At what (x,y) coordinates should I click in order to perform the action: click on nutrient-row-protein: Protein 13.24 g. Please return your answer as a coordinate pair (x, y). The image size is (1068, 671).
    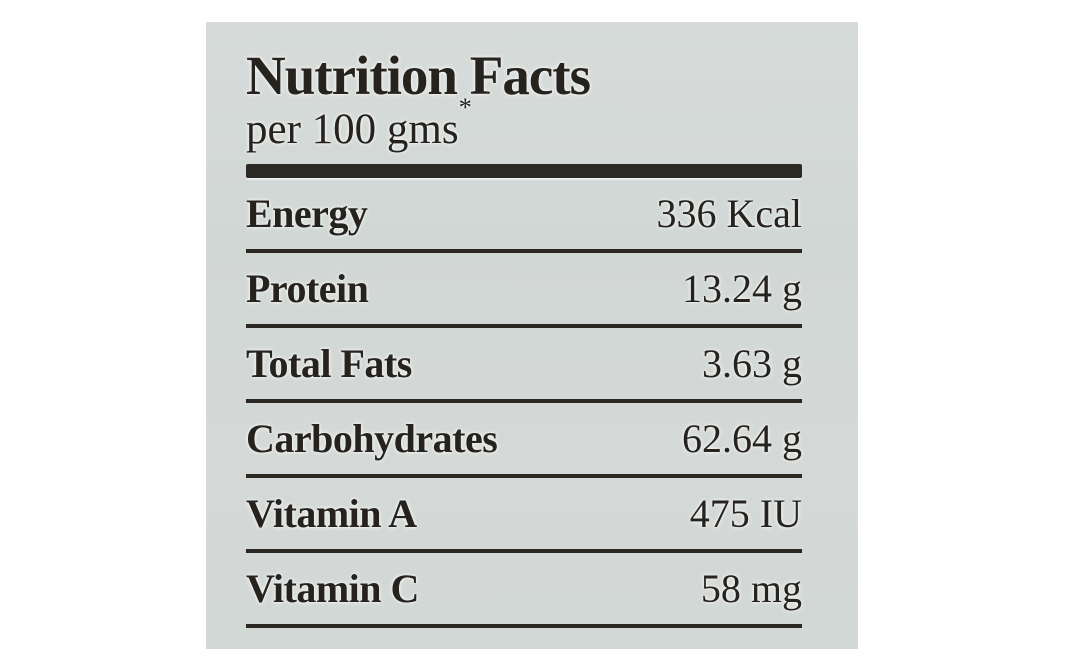
    Looking at the image, I should click on (524, 291).